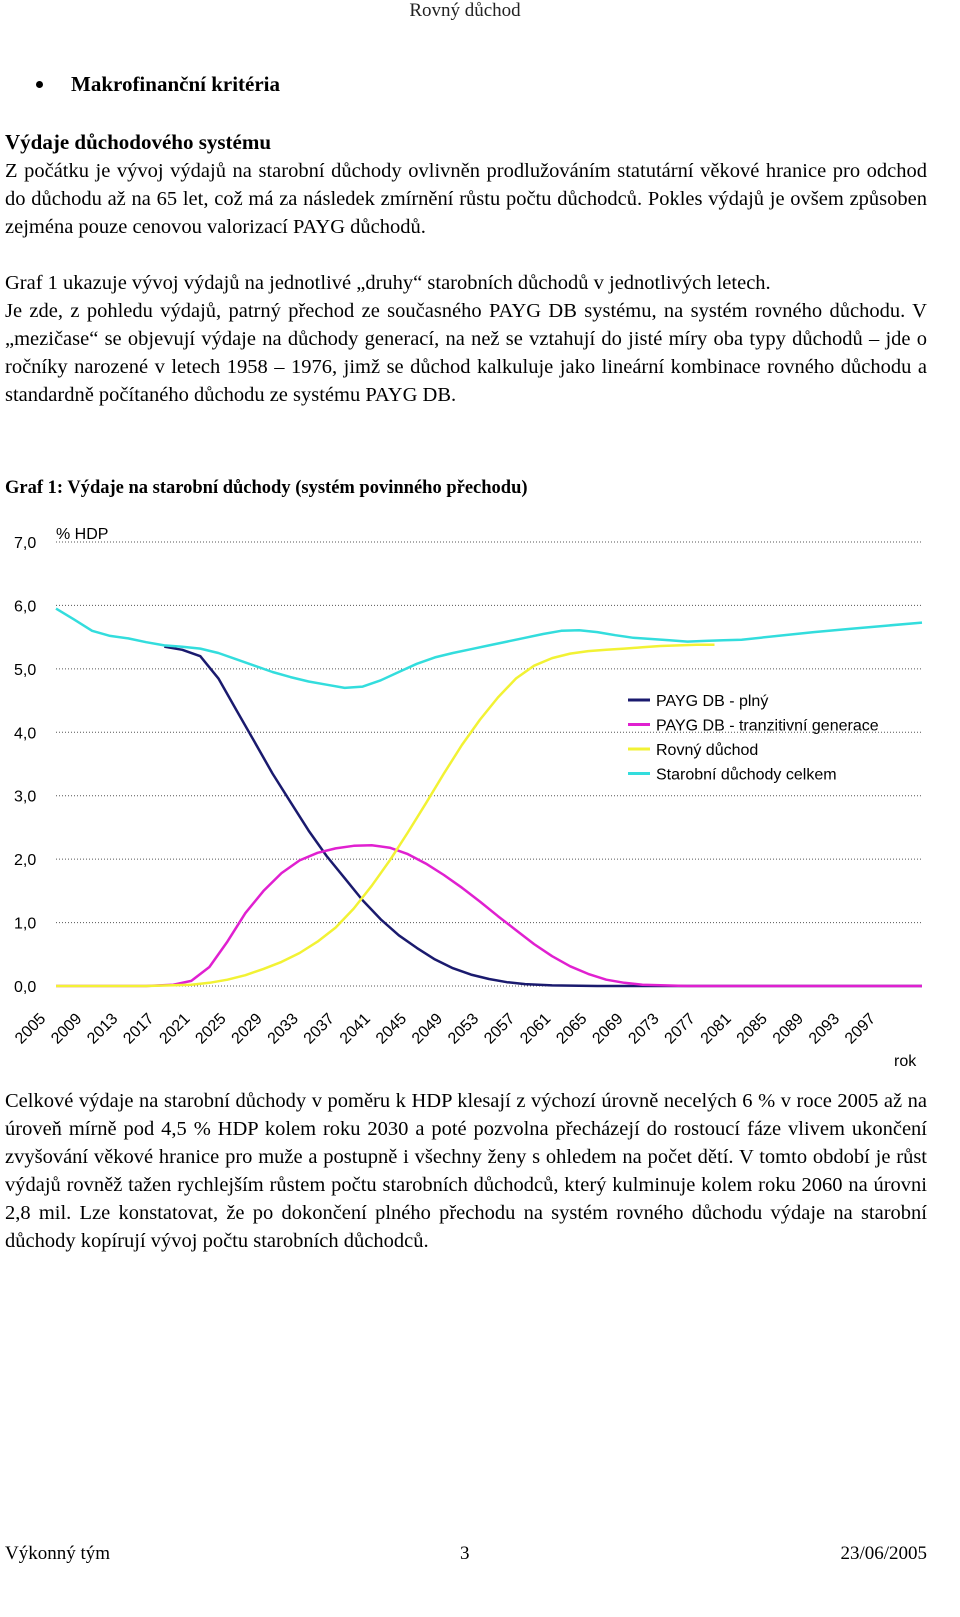 This screenshot has width=960, height=1617. I want to click on y-tick-label: 6,0, so click(25, 606).